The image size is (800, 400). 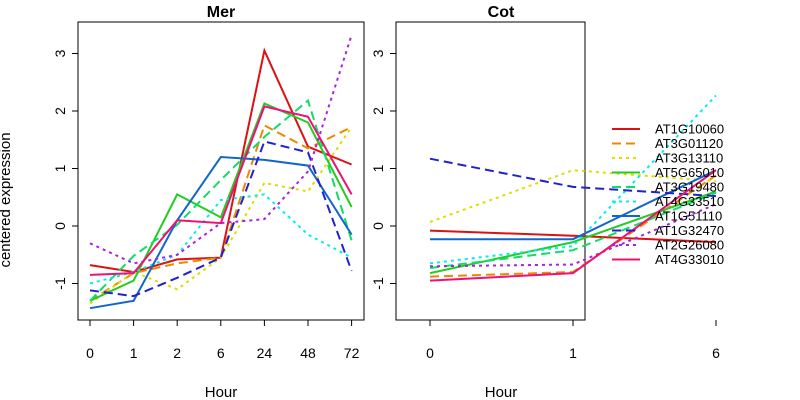 What do you see at coordinates (688, 216) in the screenshot?
I see `legend-label: AT1G51110` at bounding box center [688, 216].